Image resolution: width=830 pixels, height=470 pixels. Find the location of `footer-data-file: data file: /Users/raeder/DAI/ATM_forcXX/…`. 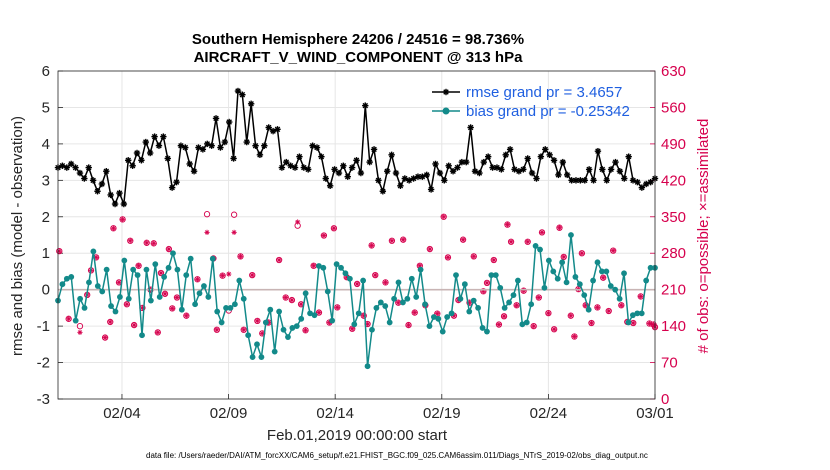

footer-data-file: data file: /Users/raeder/DAI/ATM_forcXX/… is located at coordinates (397, 455).